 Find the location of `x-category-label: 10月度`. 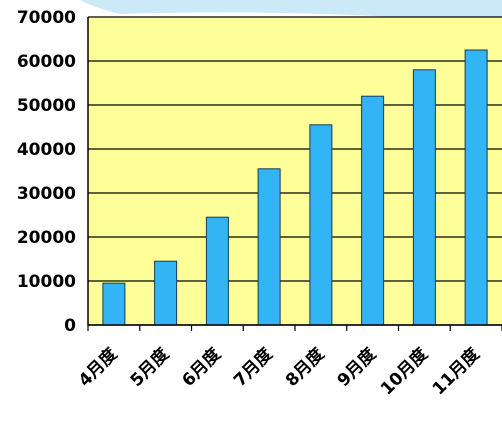

x-category-label: 10月度 is located at coordinates (404, 371).